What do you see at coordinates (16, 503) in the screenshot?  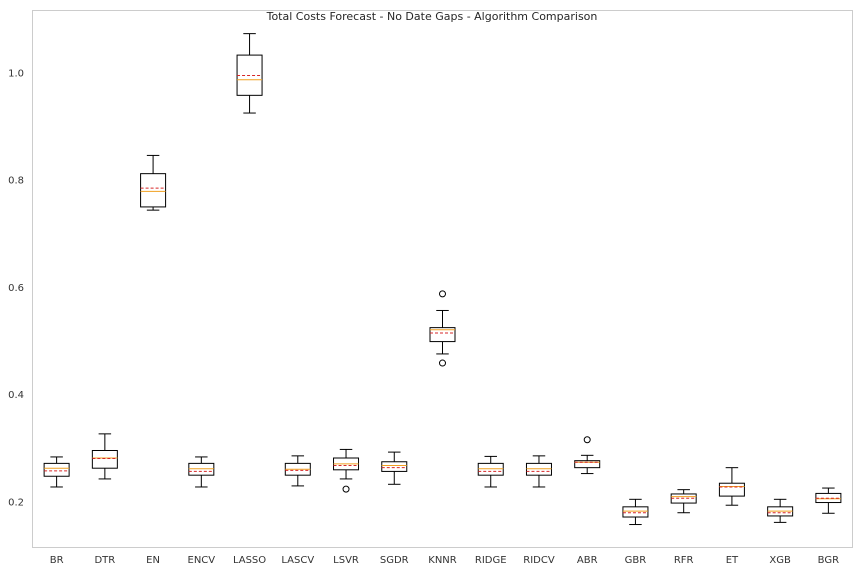 I see `y-tick-label: 0.2` at bounding box center [16, 503].